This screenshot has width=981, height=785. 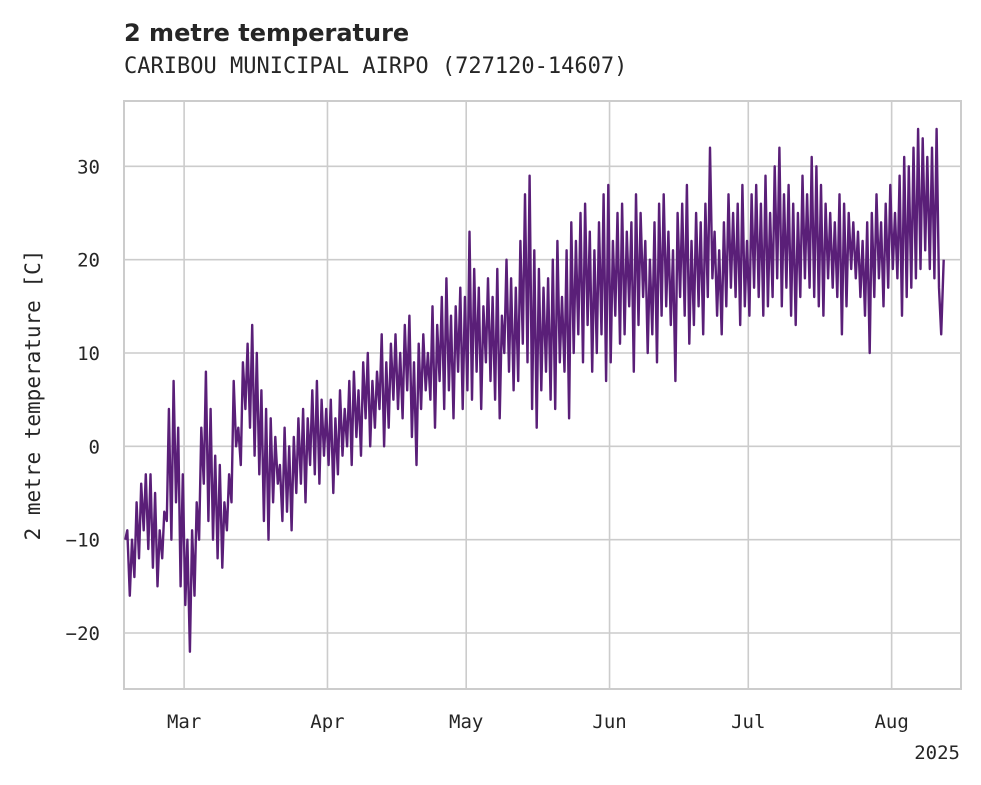 I want to click on x-offset-year-label: 2025, so click(x=937, y=753).